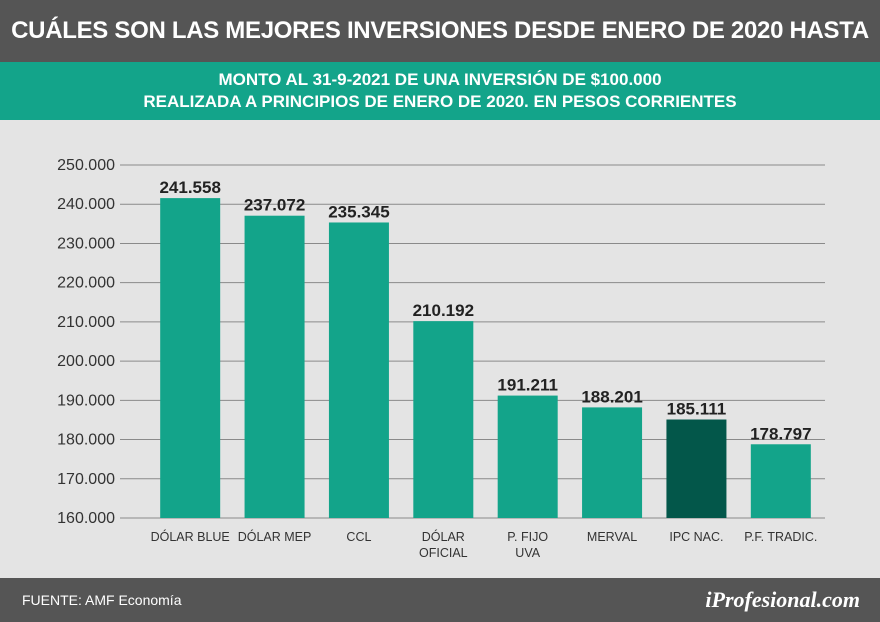 The height and width of the screenshot is (622, 880). What do you see at coordinates (440, 600) in the screenshot?
I see `footer: FUENTE: AMF Economía iProfesional.com` at bounding box center [440, 600].